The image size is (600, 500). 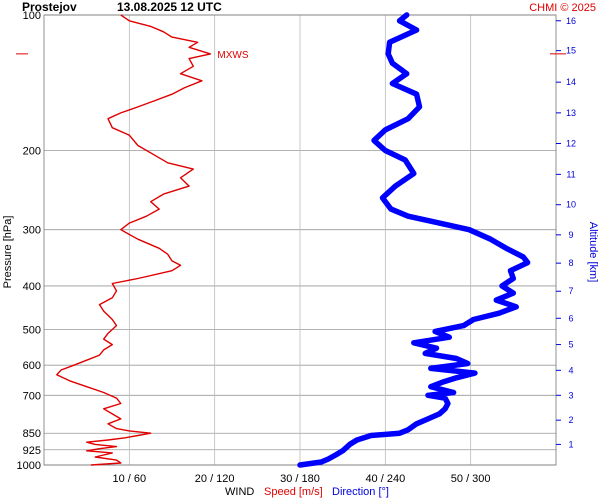 I want to click on altitude-tick-label: 10, so click(x=571, y=205).